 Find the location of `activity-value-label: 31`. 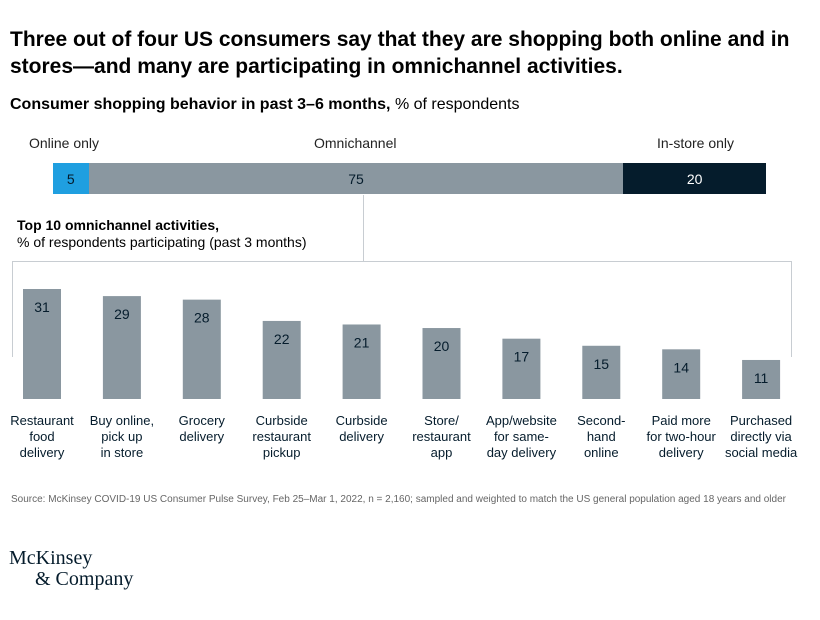

activity-value-label: 31 is located at coordinates (42, 307).